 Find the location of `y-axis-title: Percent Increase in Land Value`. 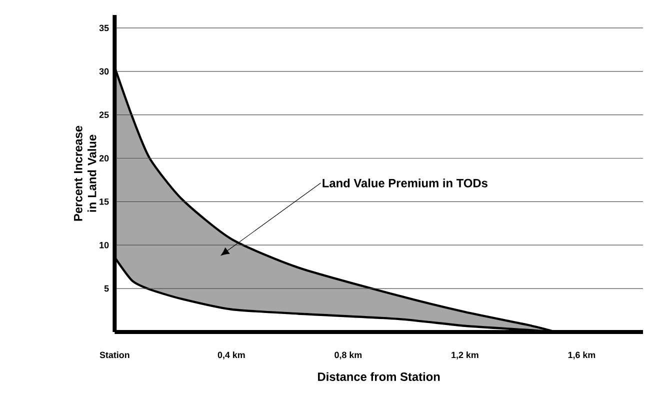

y-axis-title: Percent Increase in Land Value is located at coordinates (85, 173).